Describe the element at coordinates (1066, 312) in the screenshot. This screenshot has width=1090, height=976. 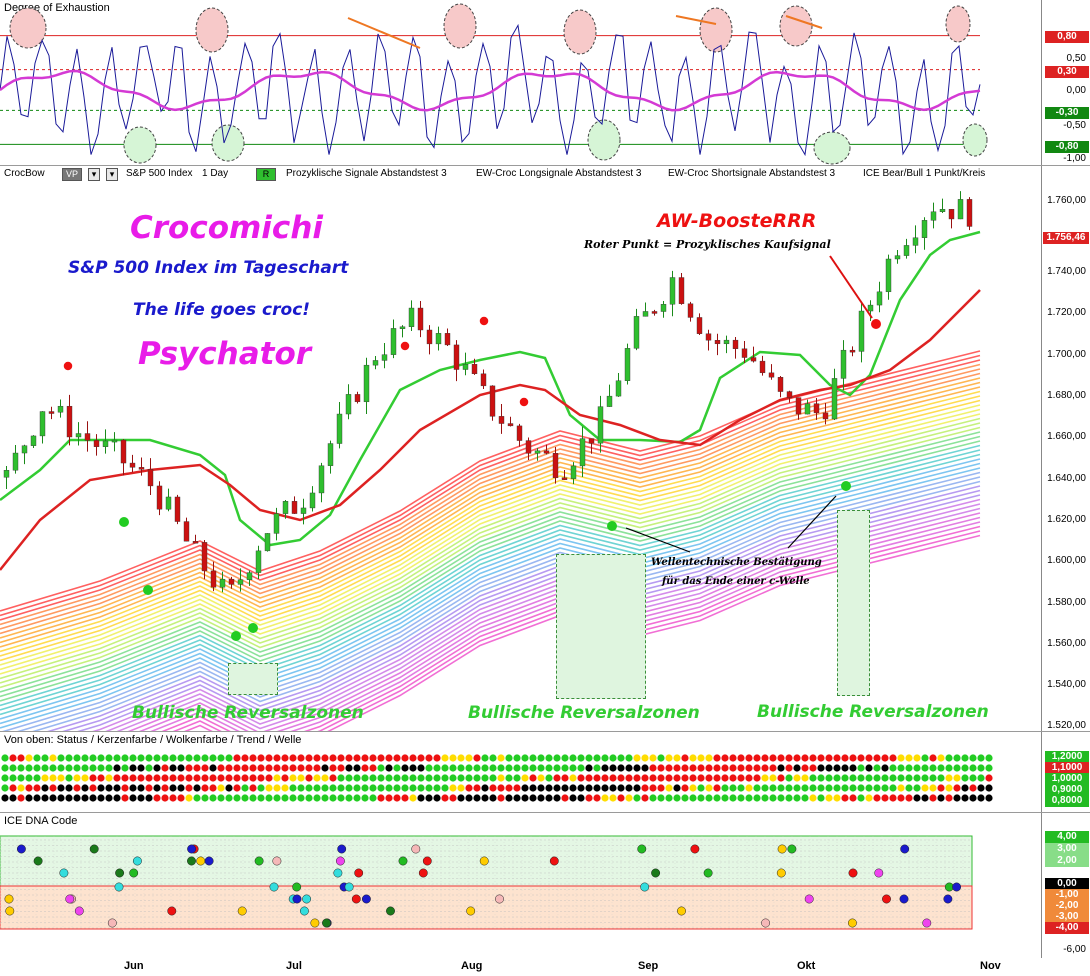
I see `y-tick-label: 1.720,00` at that location.